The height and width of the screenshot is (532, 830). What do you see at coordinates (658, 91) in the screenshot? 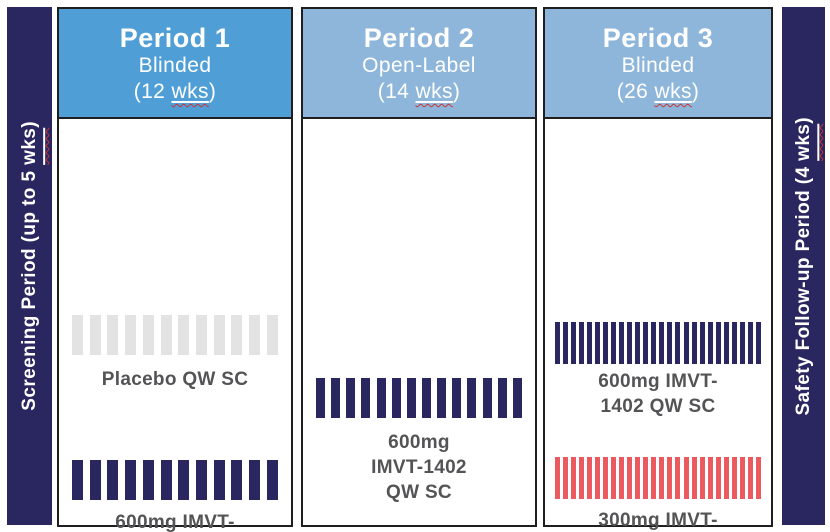
I see `period-3-duration: (26 wks)` at bounding box center [658, 91].